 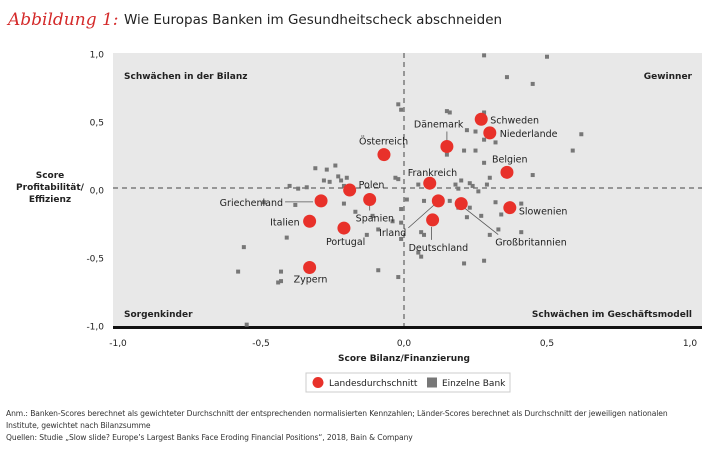 I want to click on quadrant-bottom-right: Schwächen im Geschäftsmodell, so click(x=612, y=315).